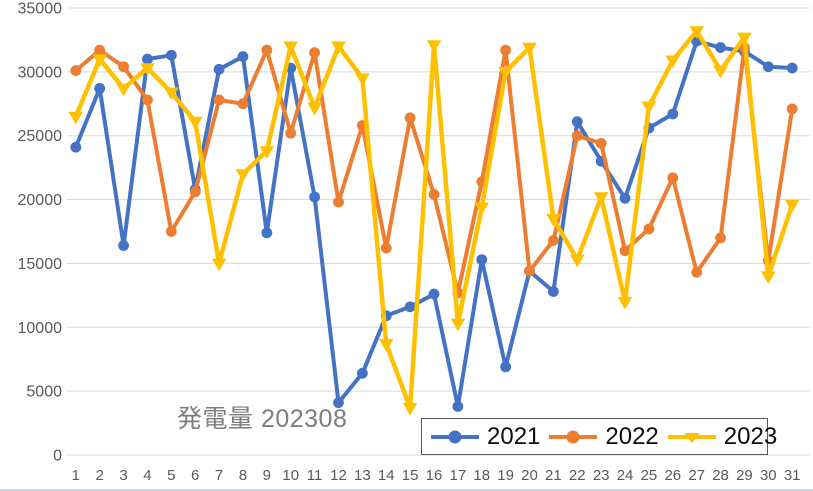  Describe the element at coordinates (40, 8) in the screenshot. I see `y-axis-tick-label-35000: 35000` at that location.